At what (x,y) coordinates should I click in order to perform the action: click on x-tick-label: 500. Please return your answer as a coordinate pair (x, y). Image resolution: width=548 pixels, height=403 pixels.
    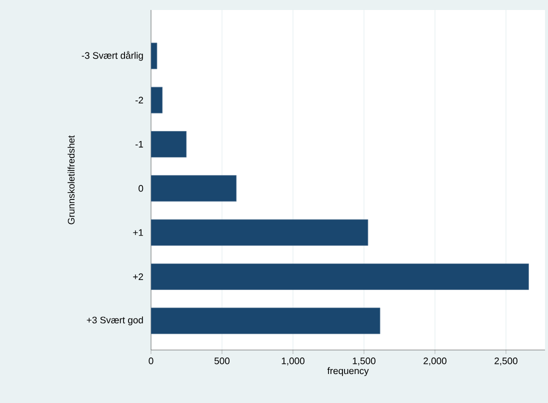
    Looking at the image, I should click on (222, 361).